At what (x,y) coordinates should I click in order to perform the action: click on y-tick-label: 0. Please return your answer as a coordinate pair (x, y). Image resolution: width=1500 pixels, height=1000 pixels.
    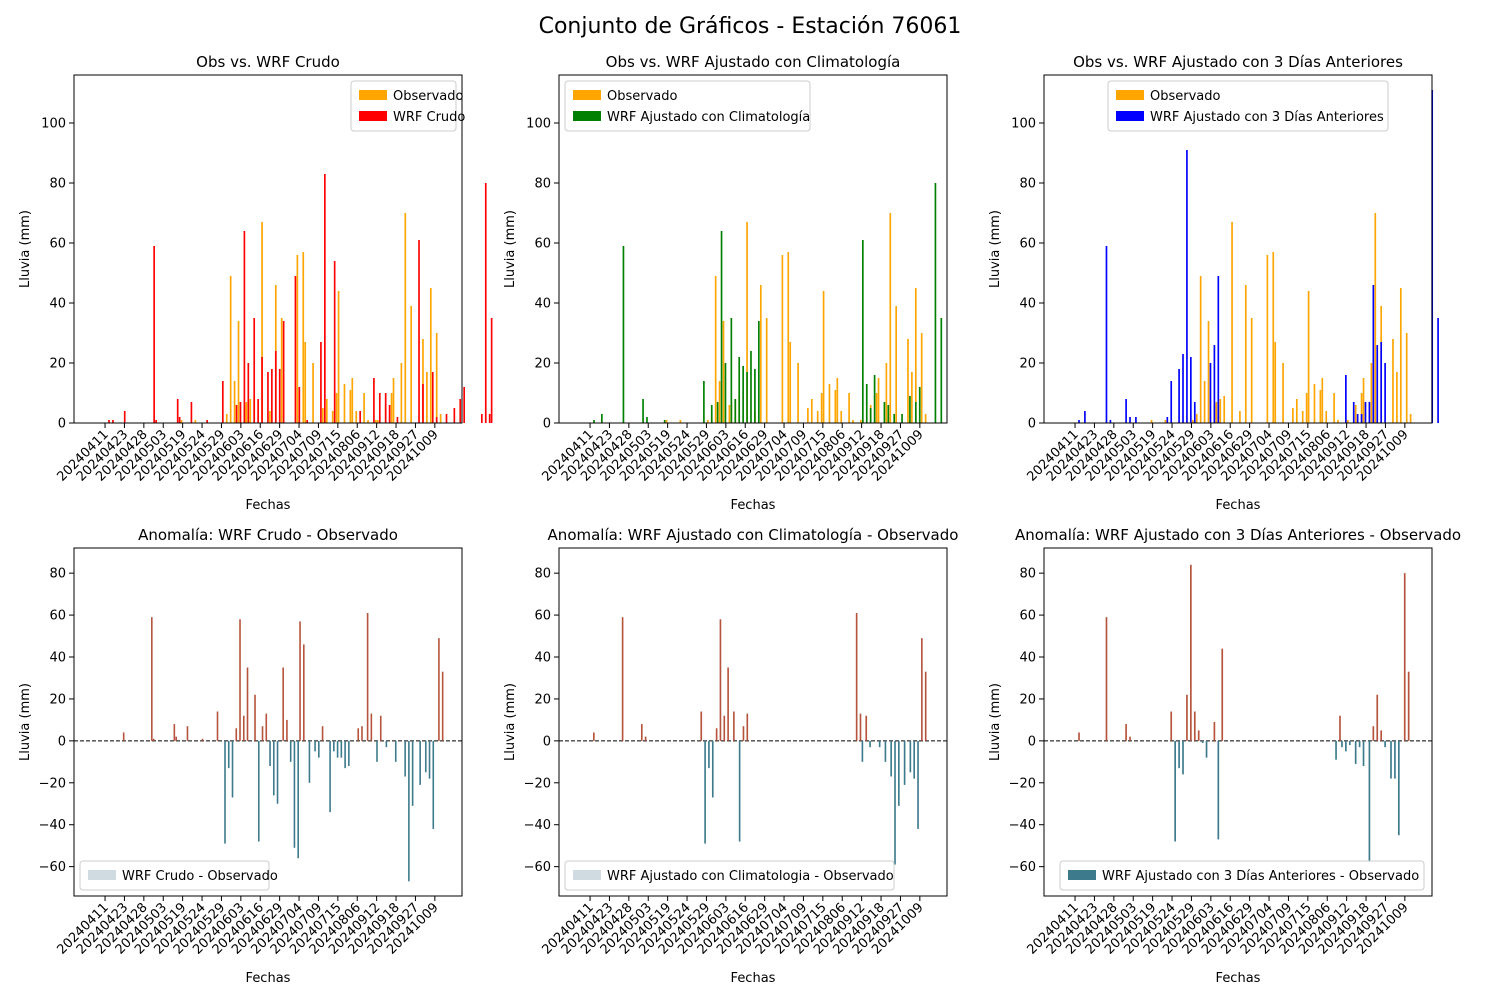
    Looking at the image, I should click on (1032, 424).